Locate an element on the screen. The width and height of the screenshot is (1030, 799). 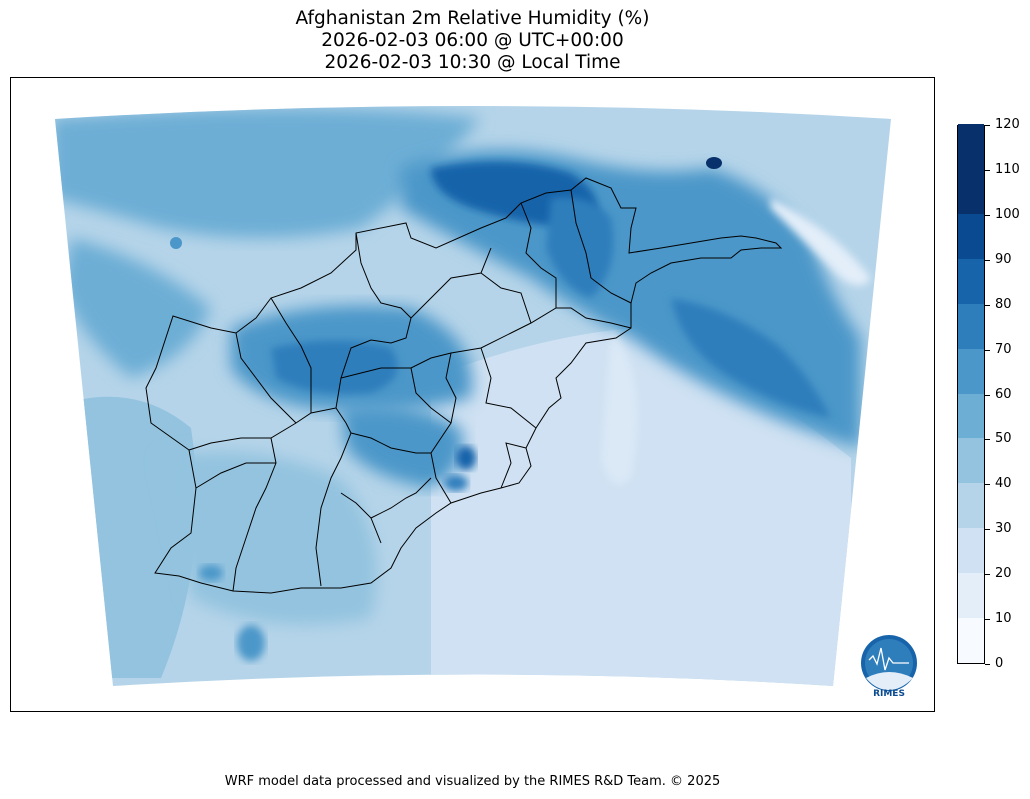
colorbar is located at coordinates (971, 393).